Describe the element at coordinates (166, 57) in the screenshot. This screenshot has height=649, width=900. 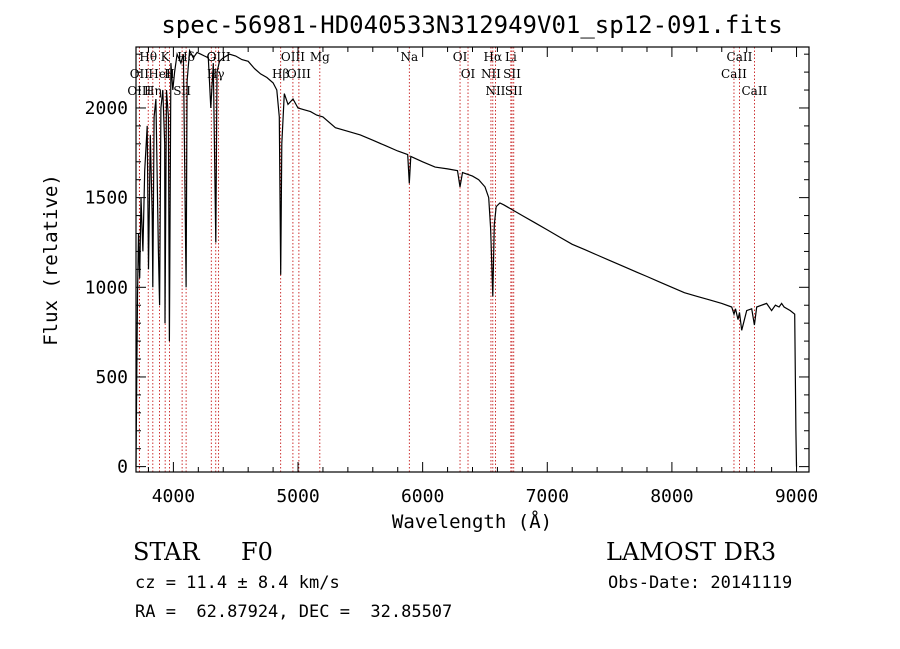
I see `line-label: K` at that location.